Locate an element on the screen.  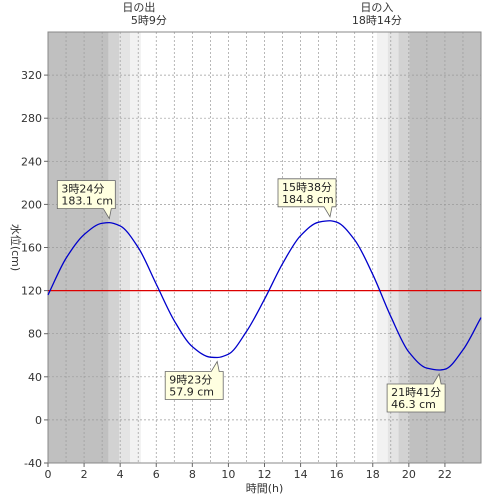
callout-time: 15時38分 is located at coordinates (307, 187).